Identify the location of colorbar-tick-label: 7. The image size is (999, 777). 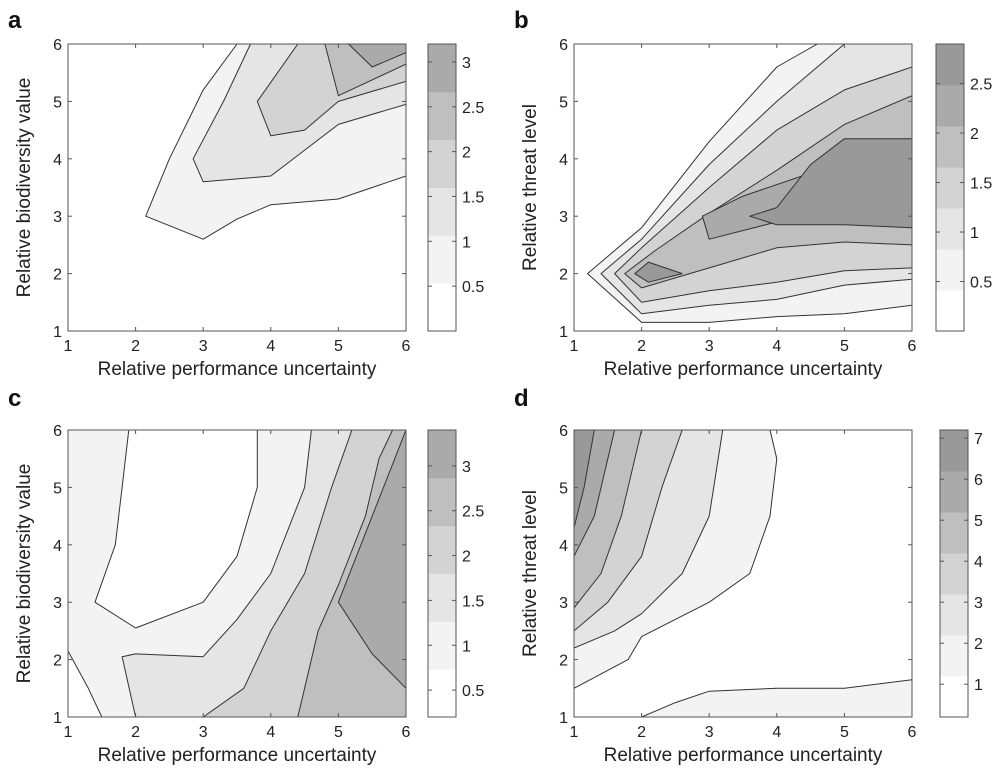
(978, 439).